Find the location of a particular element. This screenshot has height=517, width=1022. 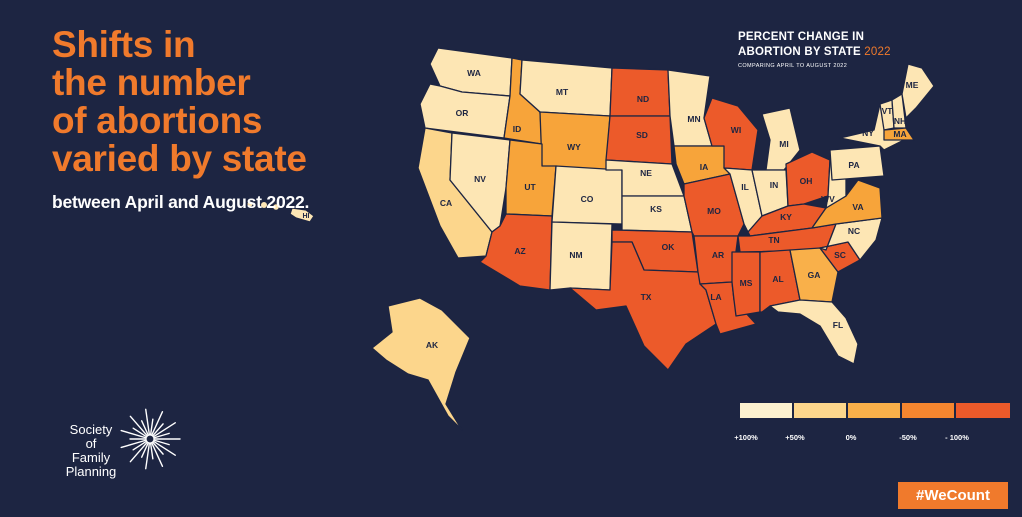

state-pa is located at coordinates (857, 163).